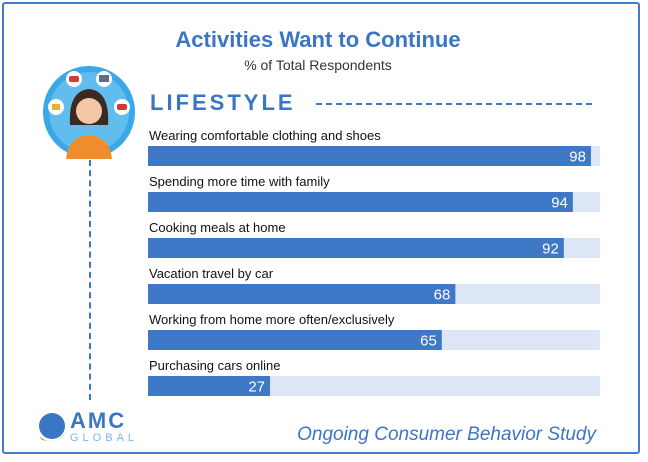  I want to click on avatar-illustration-icon, so click(89, 112).